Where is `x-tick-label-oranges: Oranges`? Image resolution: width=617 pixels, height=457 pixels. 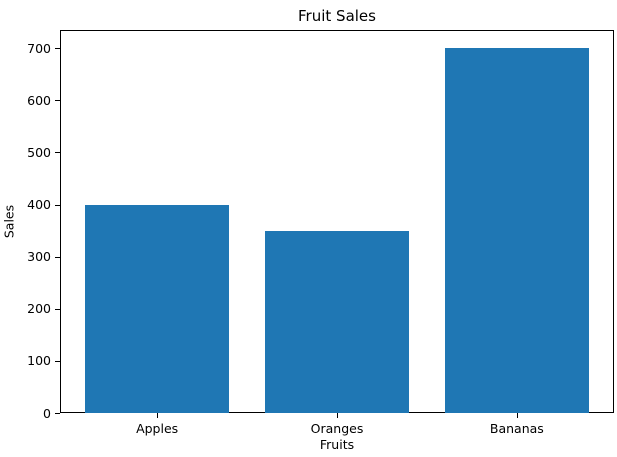
x-tick-label-oranges: Oranges is located at coordinates (337, 428).